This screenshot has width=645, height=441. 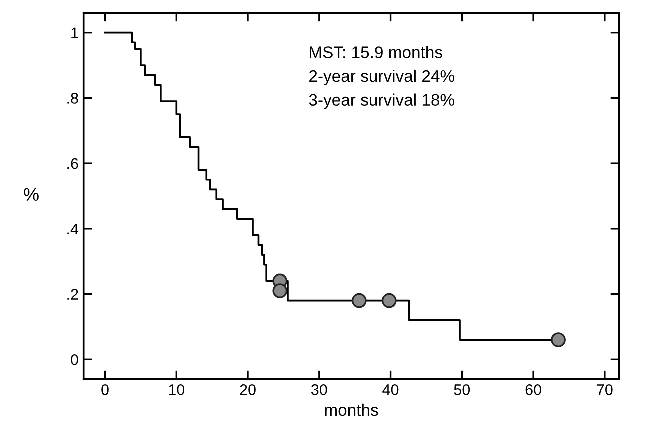 I want to click on y-axis-title: %, so click(x=31, y=195).